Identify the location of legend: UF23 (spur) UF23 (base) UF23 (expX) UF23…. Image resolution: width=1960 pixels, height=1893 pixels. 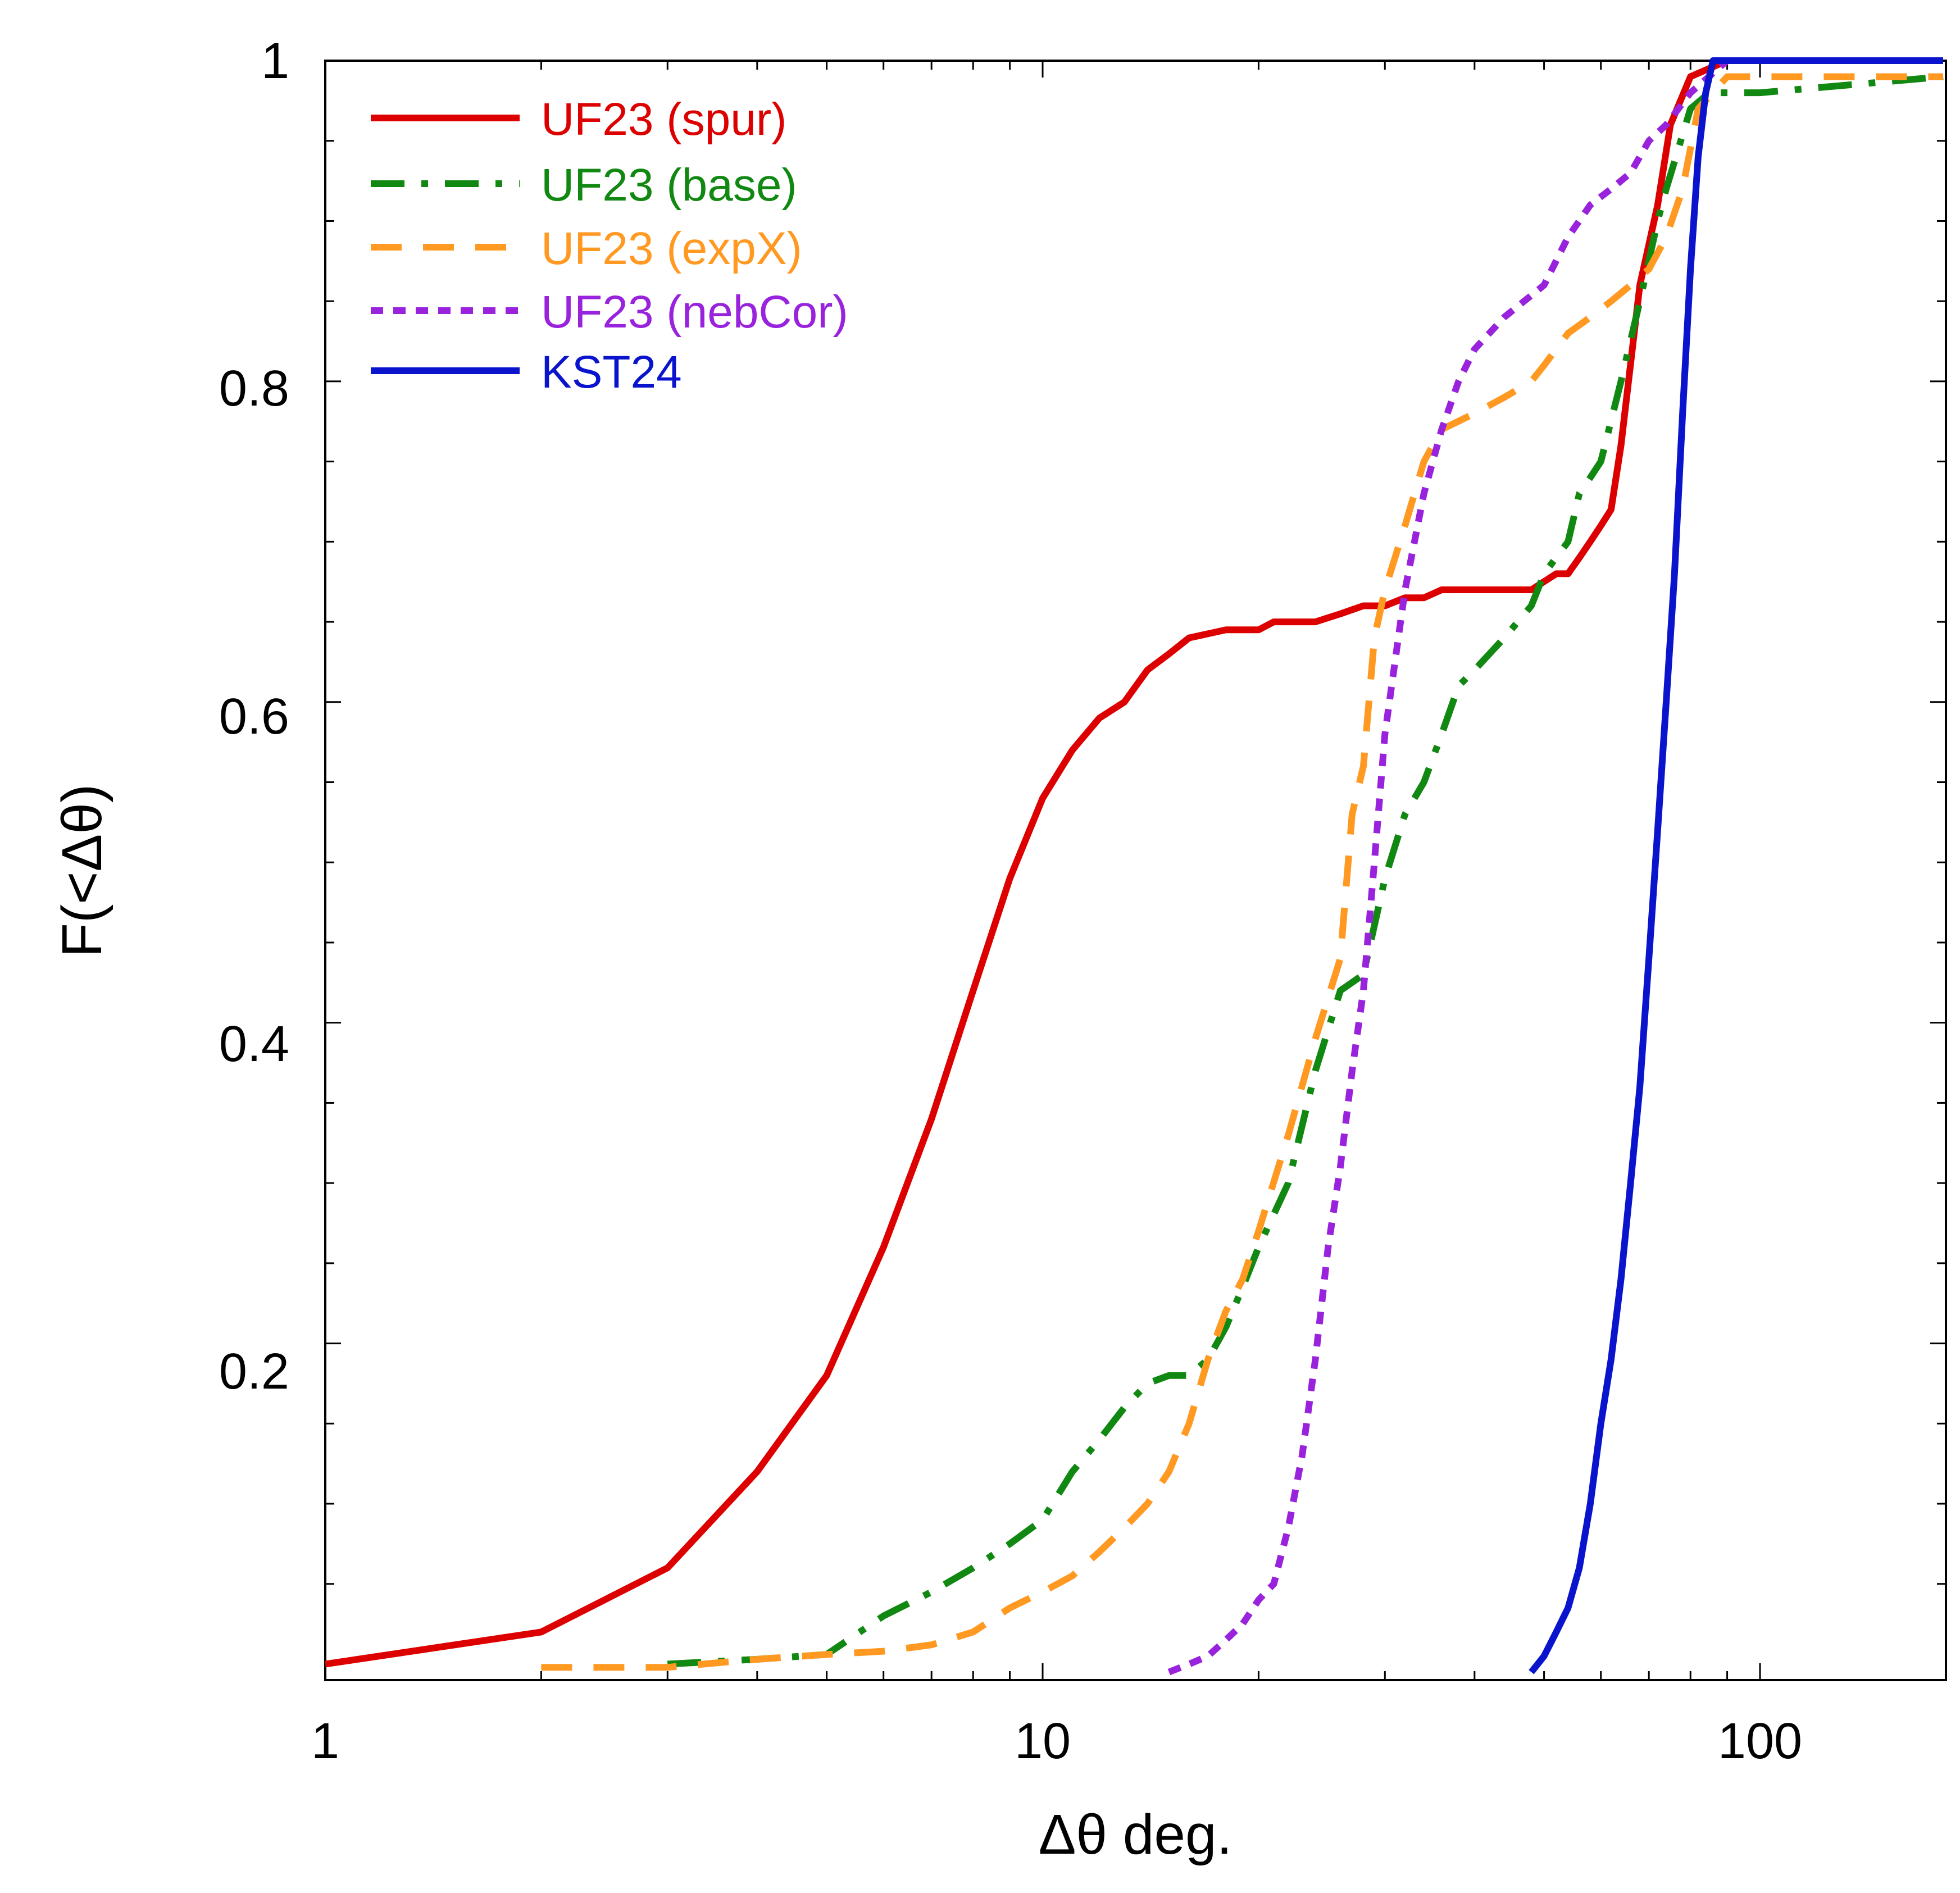
(609, 246).